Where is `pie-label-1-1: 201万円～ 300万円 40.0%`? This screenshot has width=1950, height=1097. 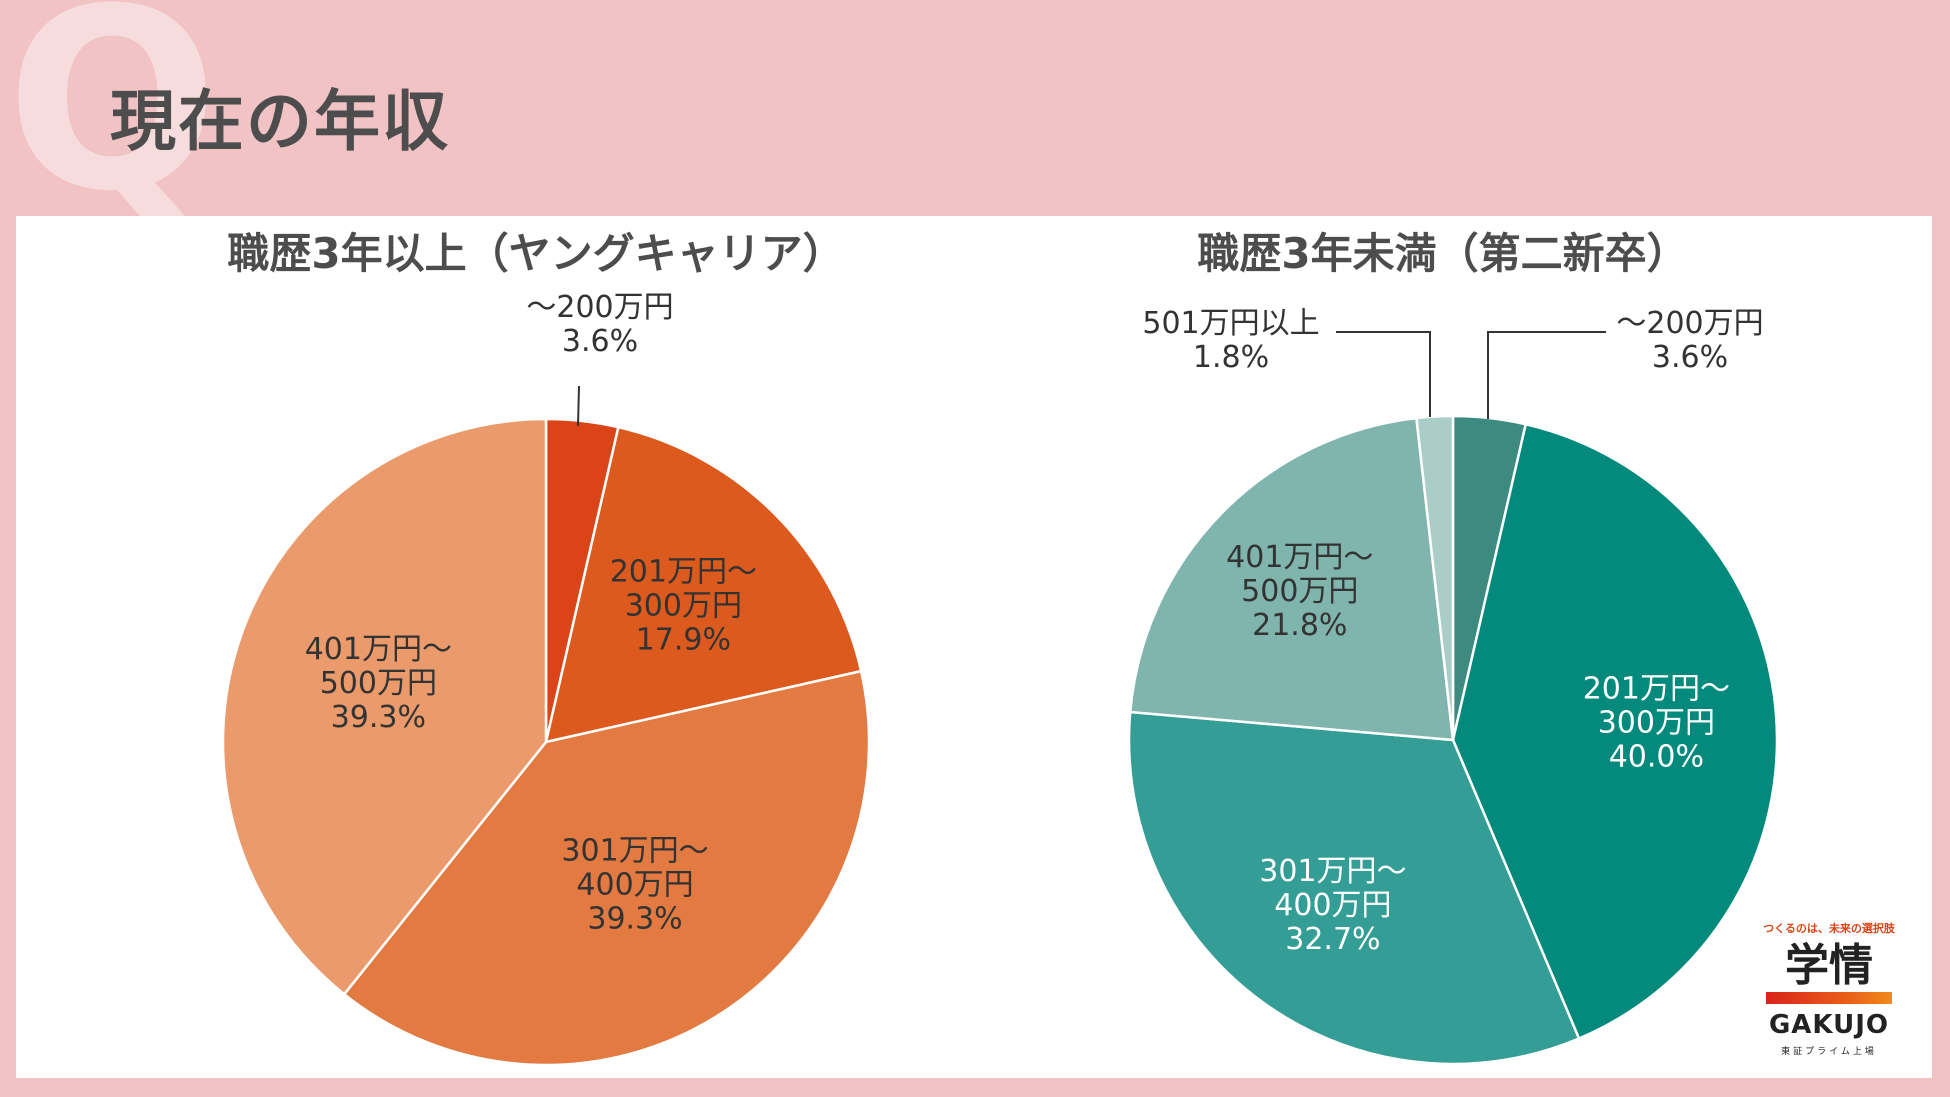
pie-label-1-1: 201万円～ 300万円 40.0% is located at coordinates (1656, 722).